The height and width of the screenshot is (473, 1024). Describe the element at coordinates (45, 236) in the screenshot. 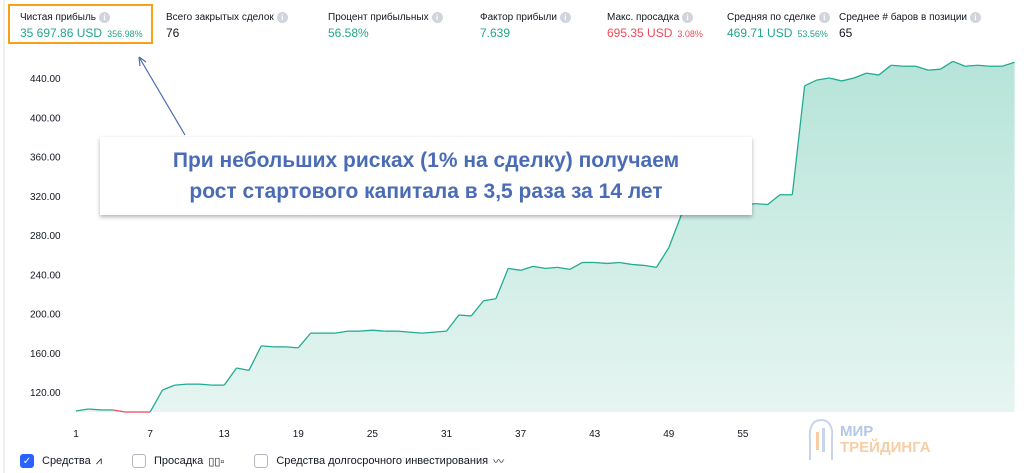

I see `y-tick-label: 280.00` at that location.